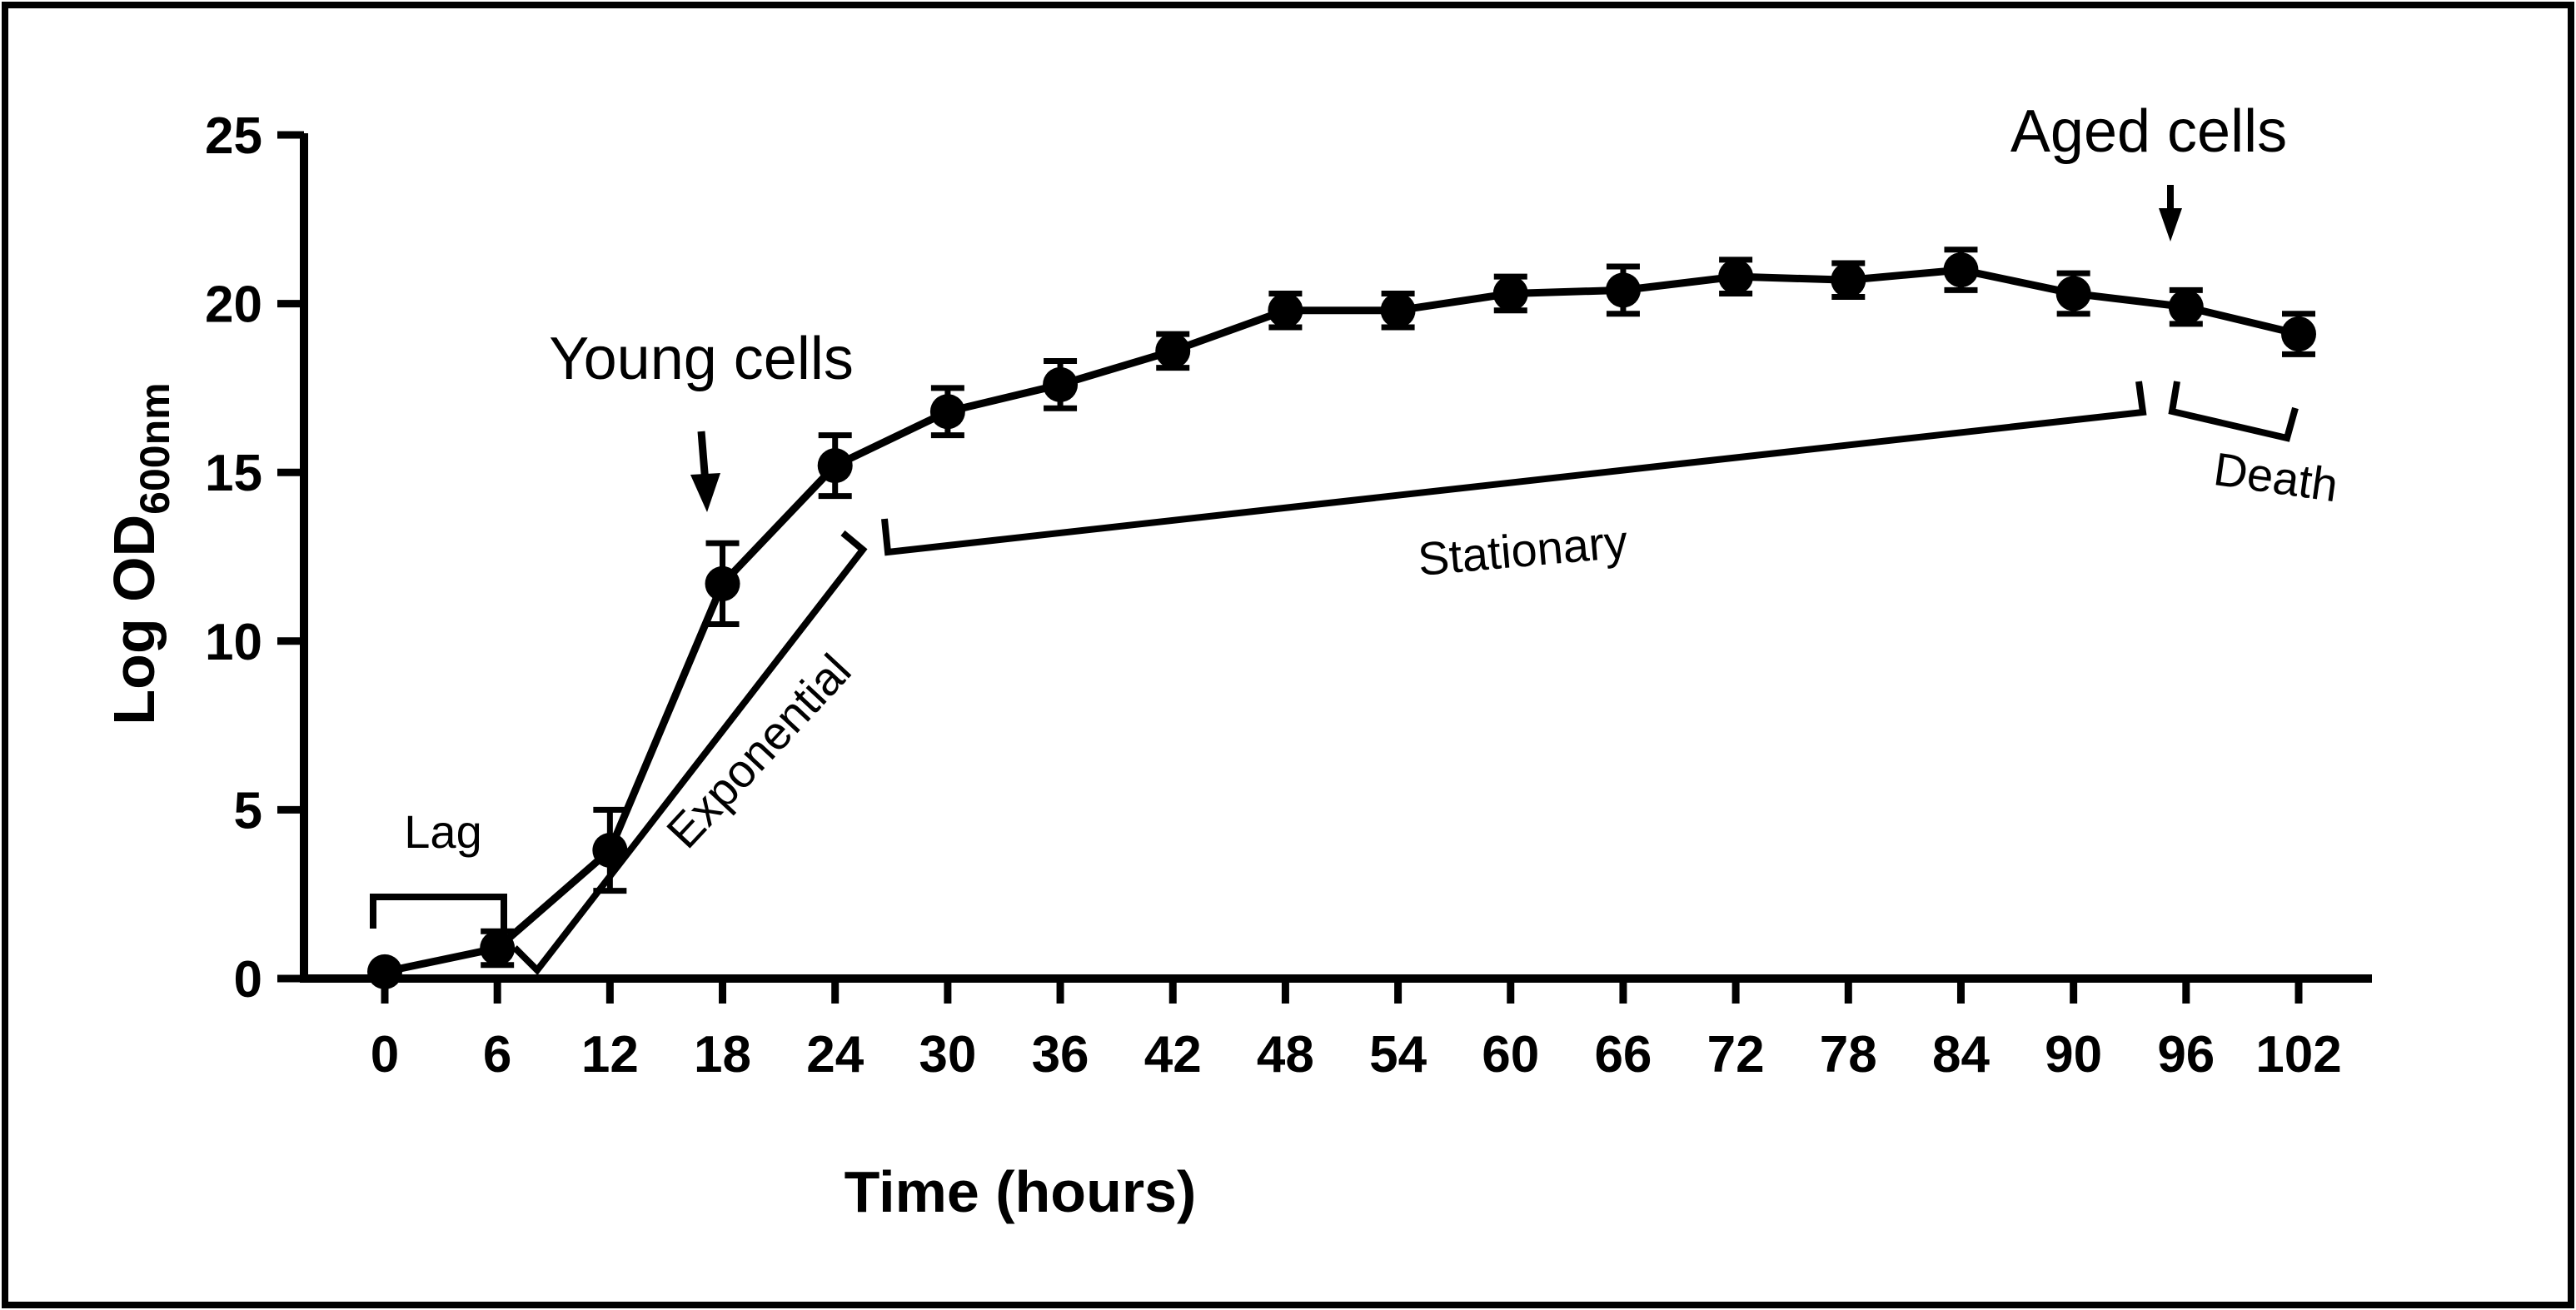 The image size is (2576, 1310). What do you see at coordinates (248, 810) in the screenshot?
I see `y-tick-label-5: 5` at bounding box center [248, 810].